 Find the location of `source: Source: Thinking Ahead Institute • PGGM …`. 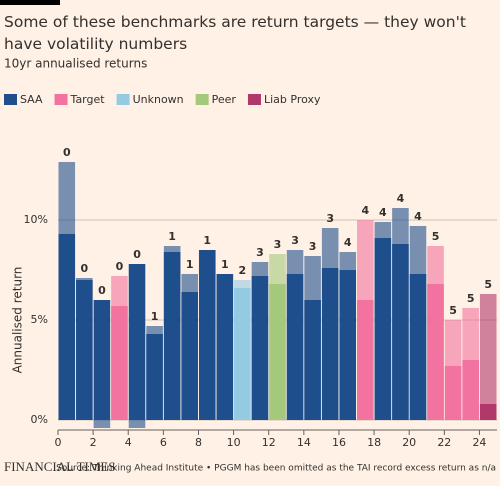

source: Source: Thinking Ahead Institute • PGGM … is located at coordinates (276, 469).